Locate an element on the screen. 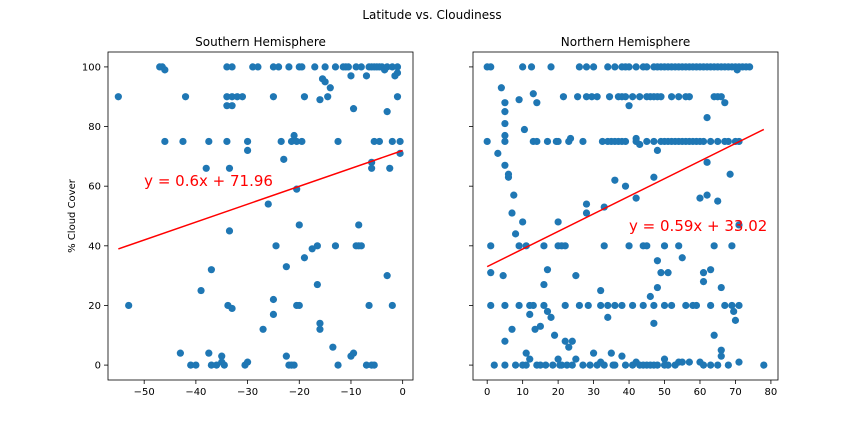 Image resolution: width=864 pixels, height=432 pixels. x-tick-label: 30 is located at coordinates (593, 392).